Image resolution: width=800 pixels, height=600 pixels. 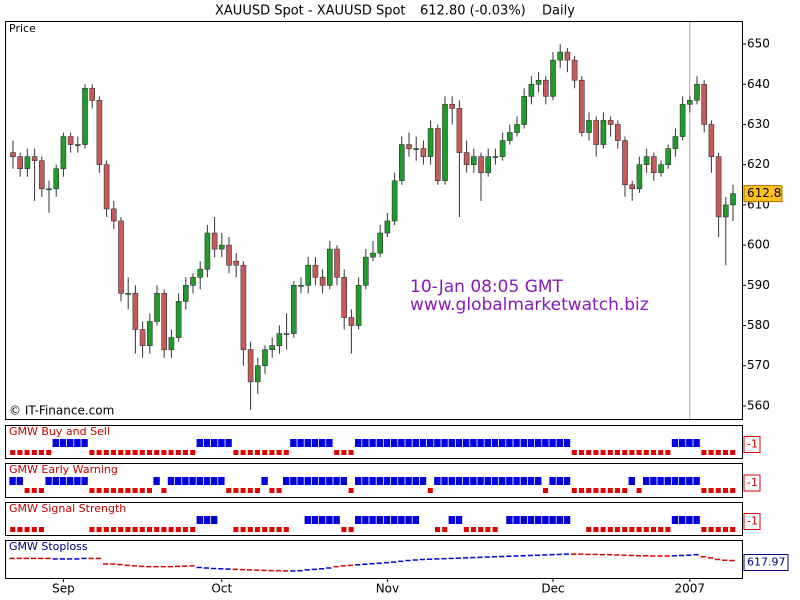 I want to click on stoploss-label: 617.97, so click(x=766, y=562).